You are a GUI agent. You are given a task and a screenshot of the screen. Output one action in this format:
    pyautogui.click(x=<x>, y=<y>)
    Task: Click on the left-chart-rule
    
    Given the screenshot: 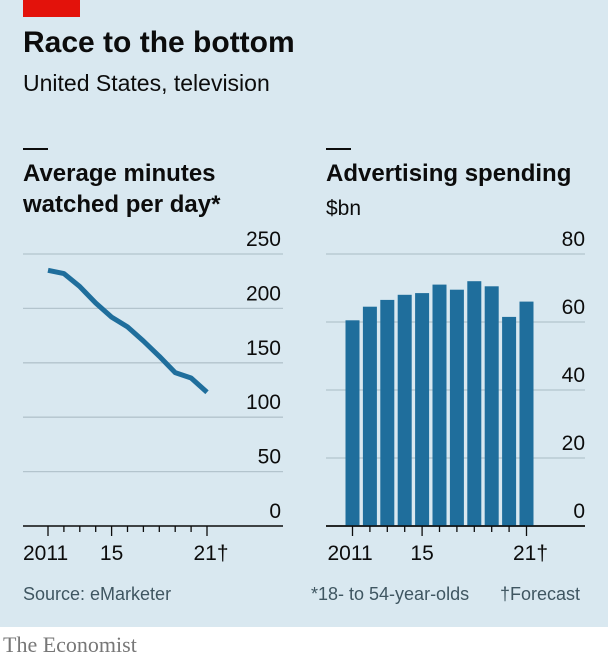 What is the action you would take?
    pyautogui.click(x=35, y=149)
    